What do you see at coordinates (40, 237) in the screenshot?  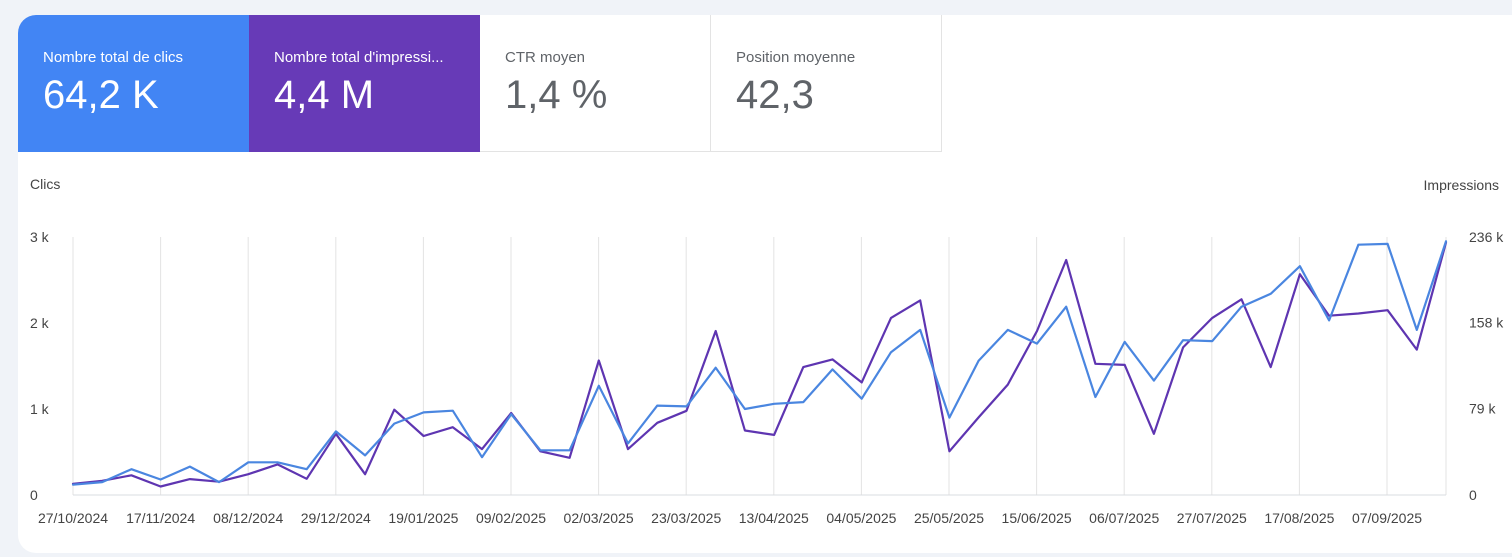 I see `left-tick-label: 3 k` at bounding box center [40, 237].